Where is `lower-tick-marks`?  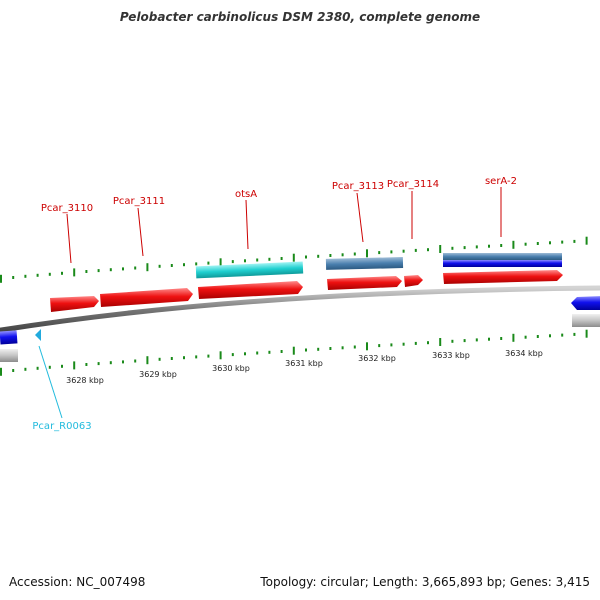 lower-tick-marks is located at coordinates (294, 352).